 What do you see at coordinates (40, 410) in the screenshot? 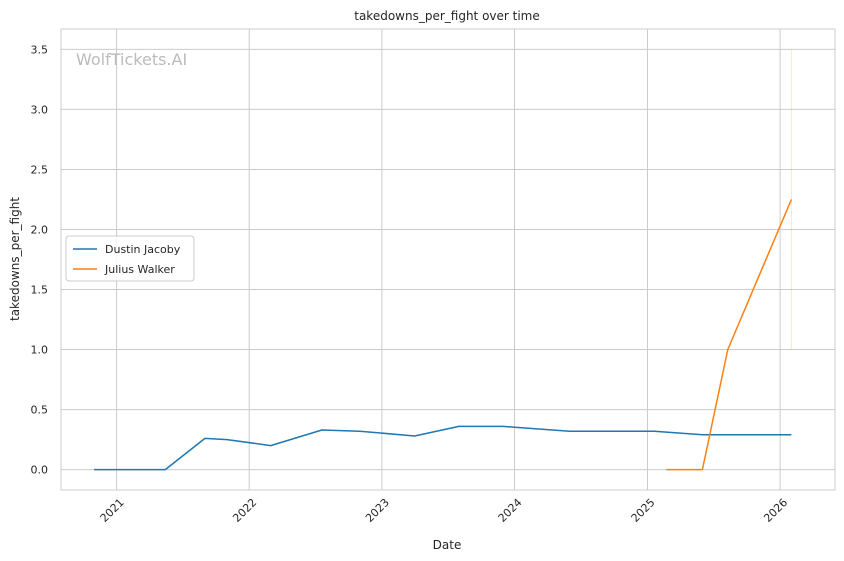
I see `y-tick-label: 0.5` at bounding box center [40, 410].